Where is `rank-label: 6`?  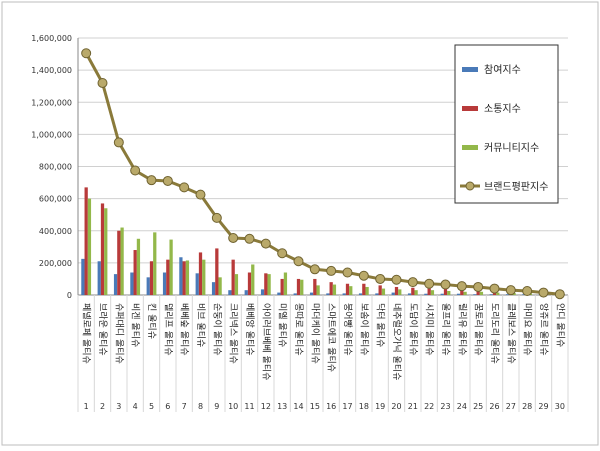 rank-label: 6 is located at coordinates (167, 406).